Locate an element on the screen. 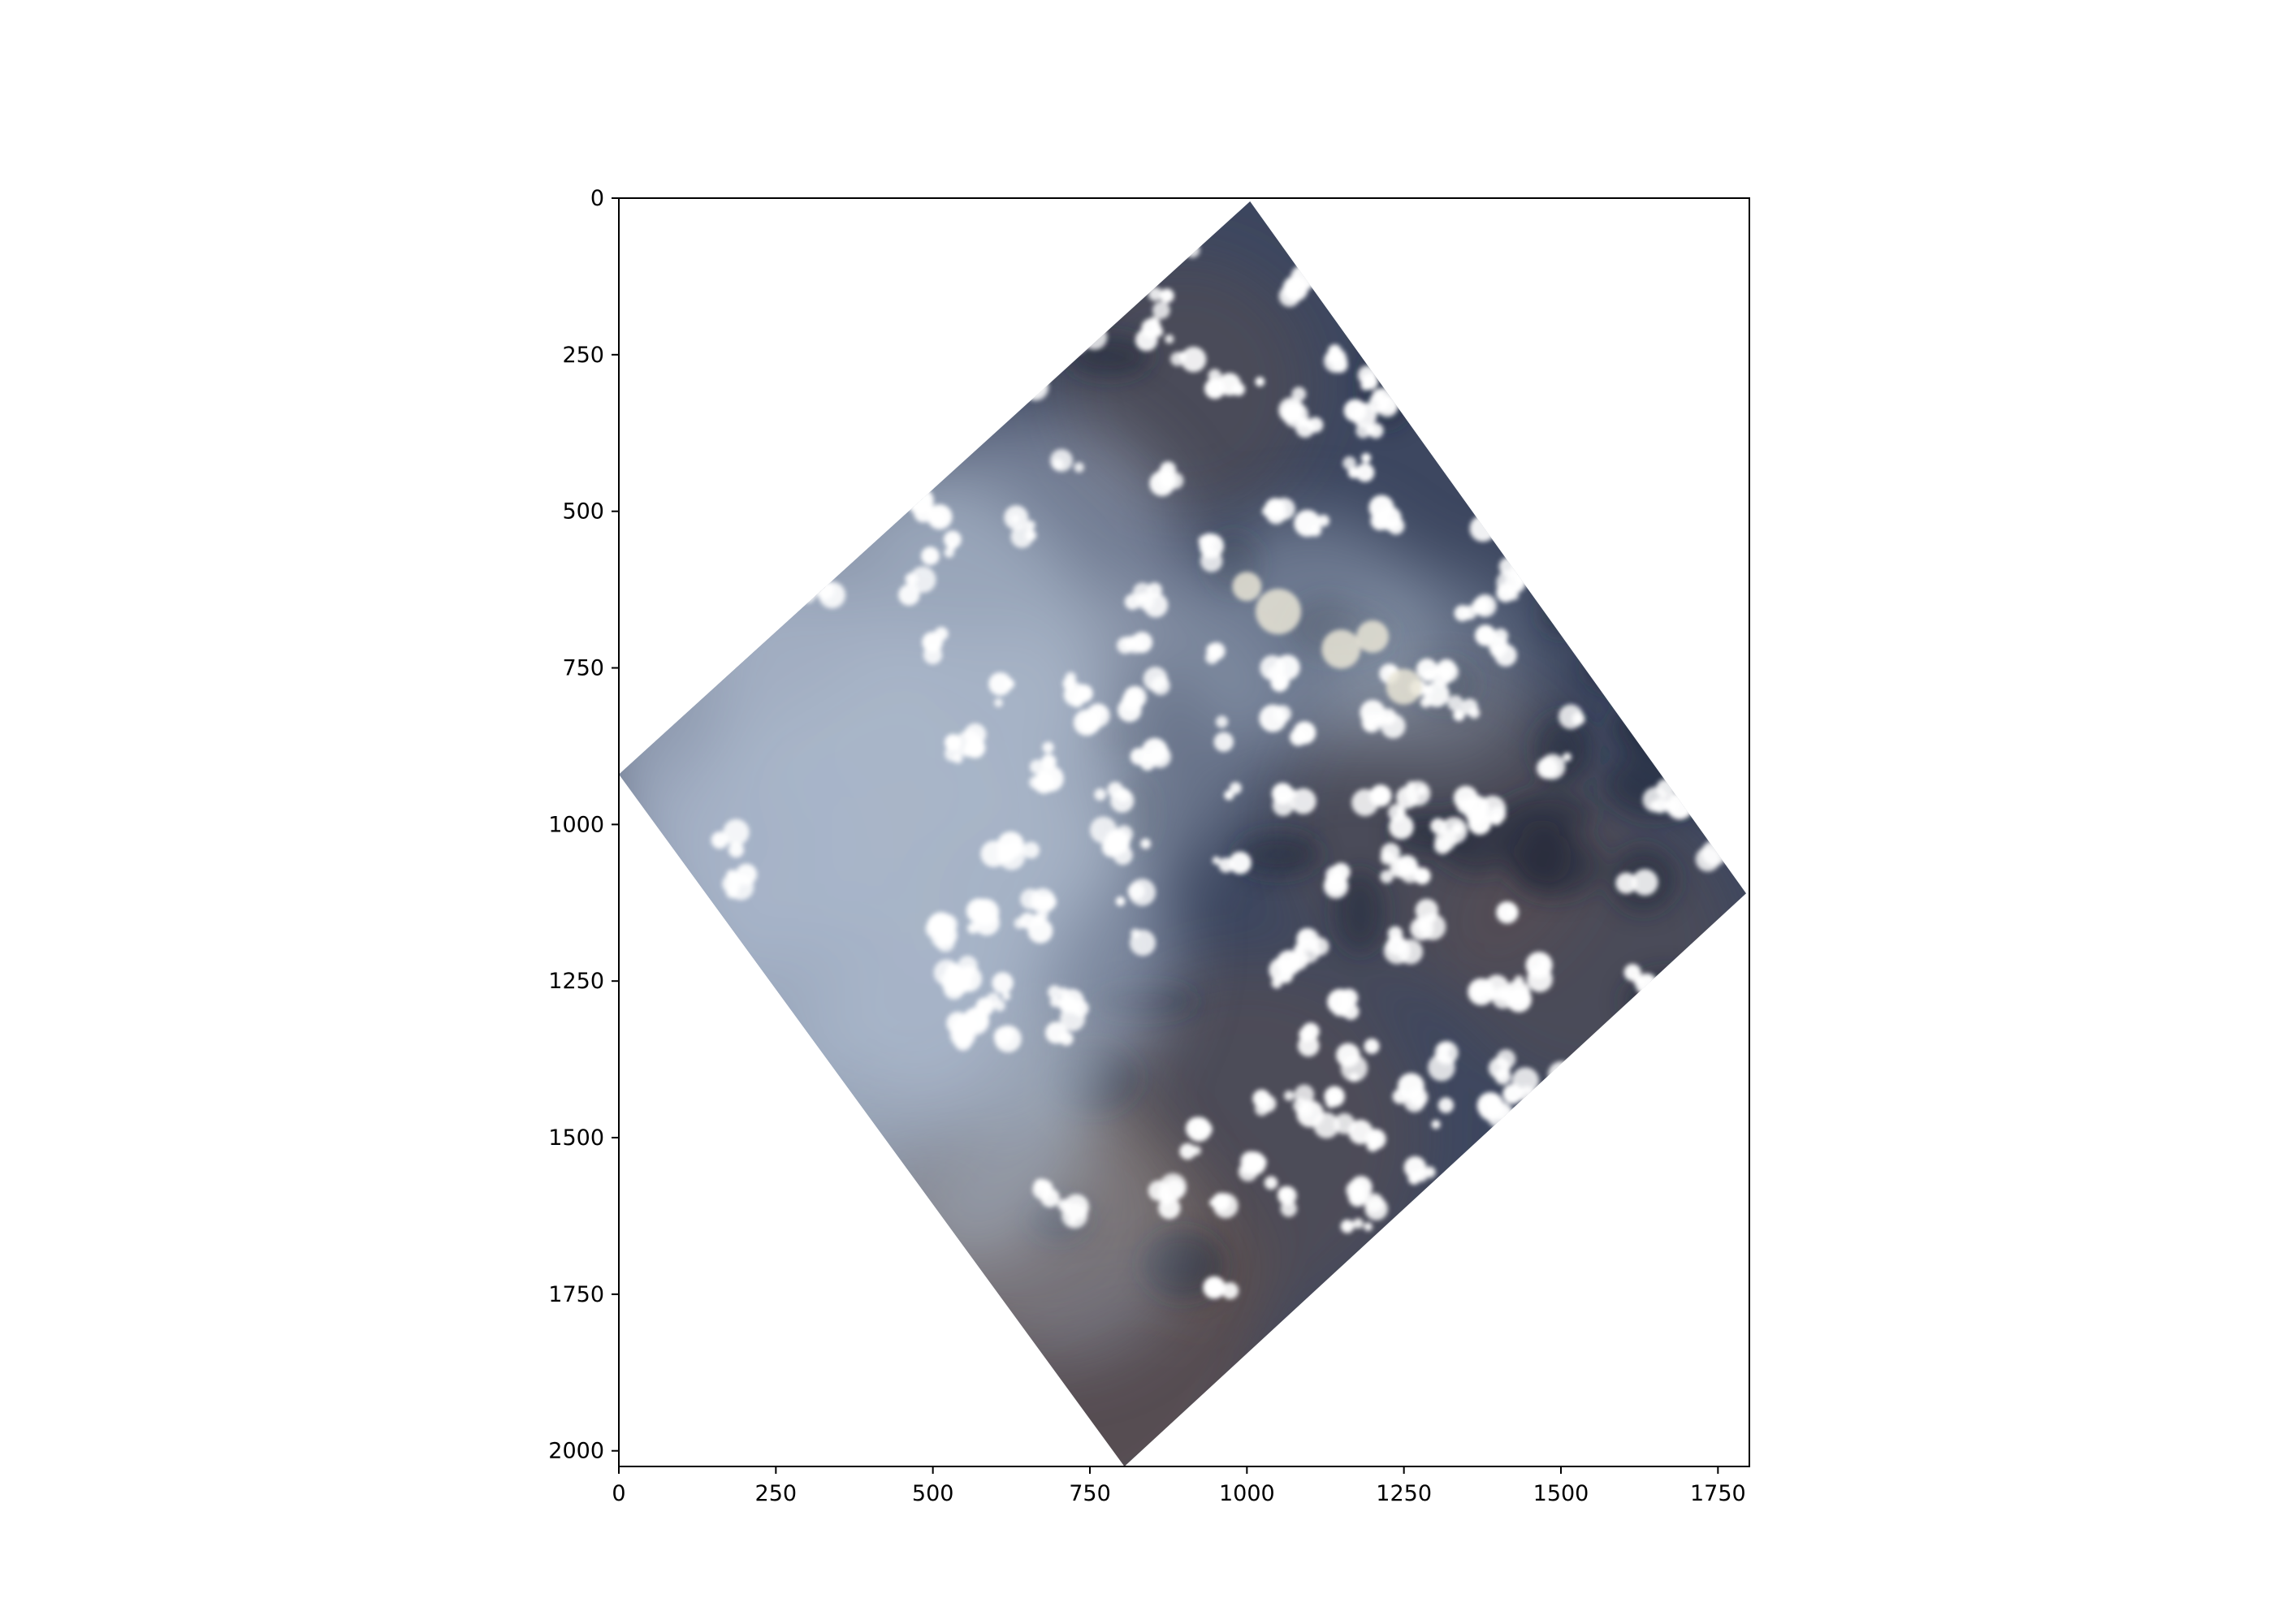  y-tick-label: 0 is located at coordinates (597, 199).